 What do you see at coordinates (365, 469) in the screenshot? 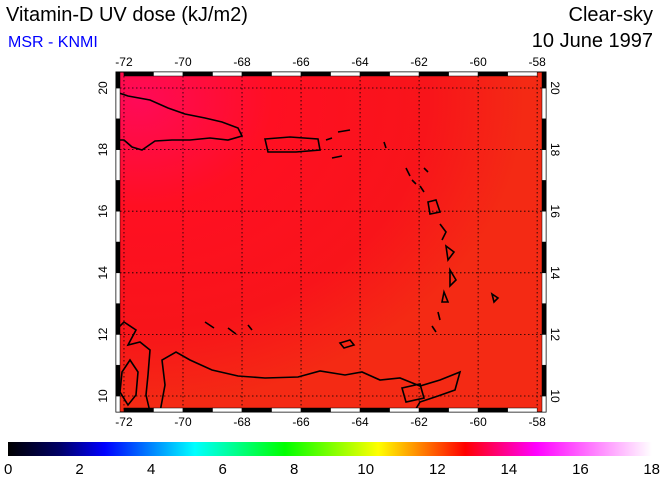
I see `colorbar-label: 10` at bounding box center [365, 469].